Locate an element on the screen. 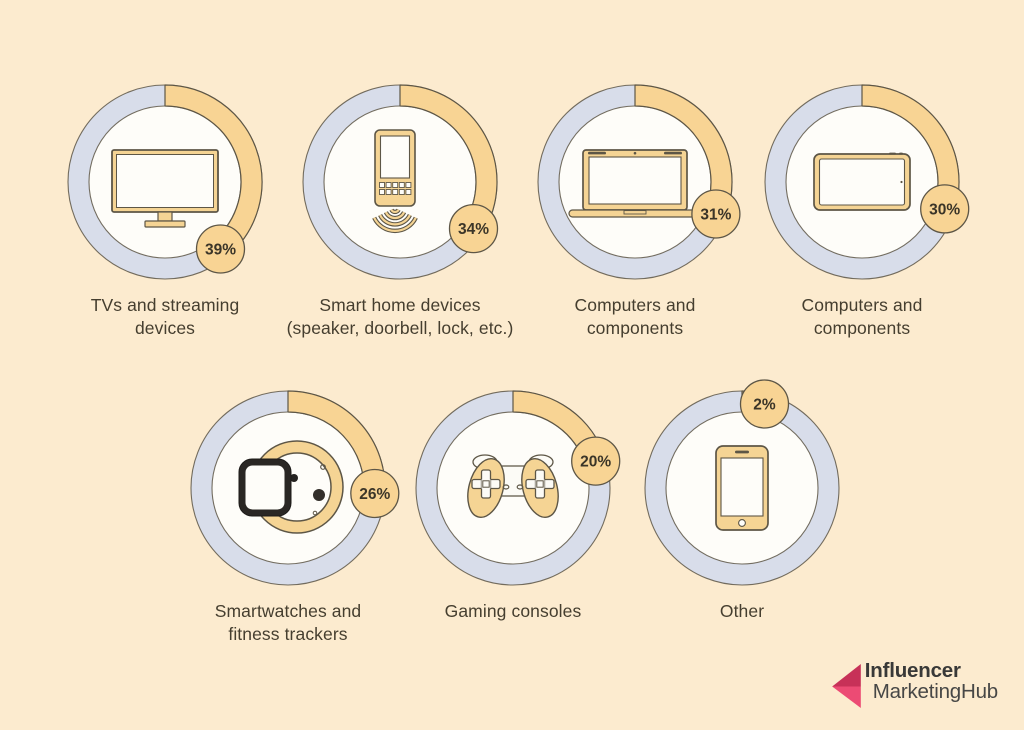 The image size is (1024, 730). donut-chart-tvs: 39% TVs and streaming devices is located at coordinates (165, 208).